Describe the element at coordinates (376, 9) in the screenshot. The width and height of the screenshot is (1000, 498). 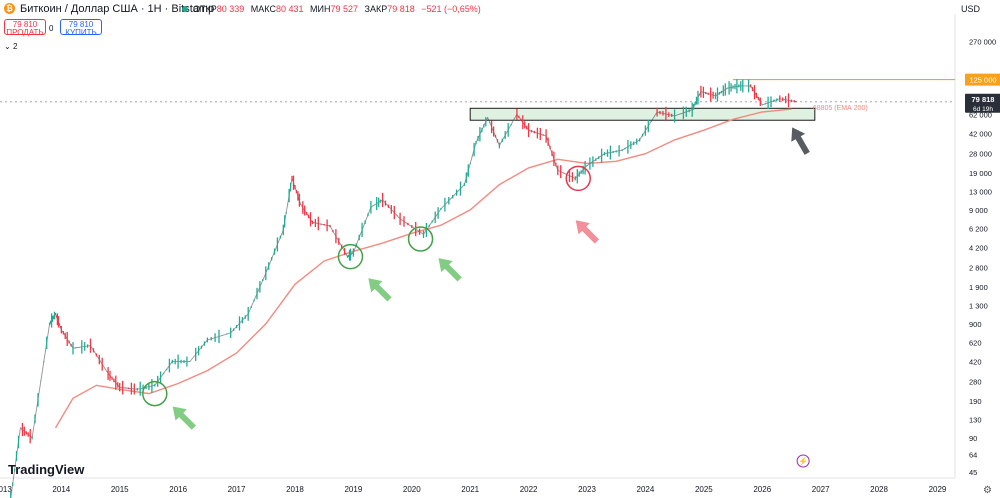
I see `ohlc-close-label: ЗАКР` at that location.